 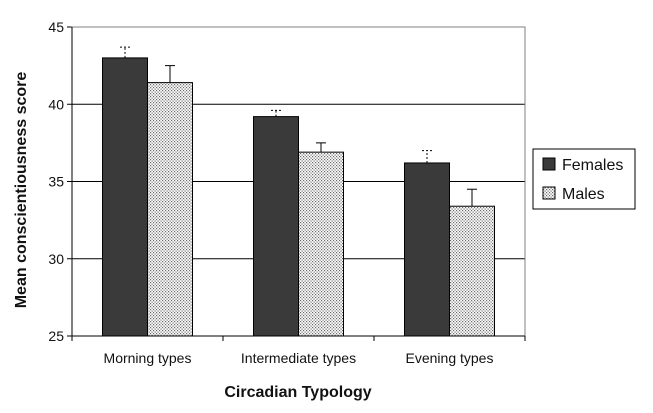 I want to click on y-tick-labels: 25 30 35 40 45, so click(x=56, y=181).